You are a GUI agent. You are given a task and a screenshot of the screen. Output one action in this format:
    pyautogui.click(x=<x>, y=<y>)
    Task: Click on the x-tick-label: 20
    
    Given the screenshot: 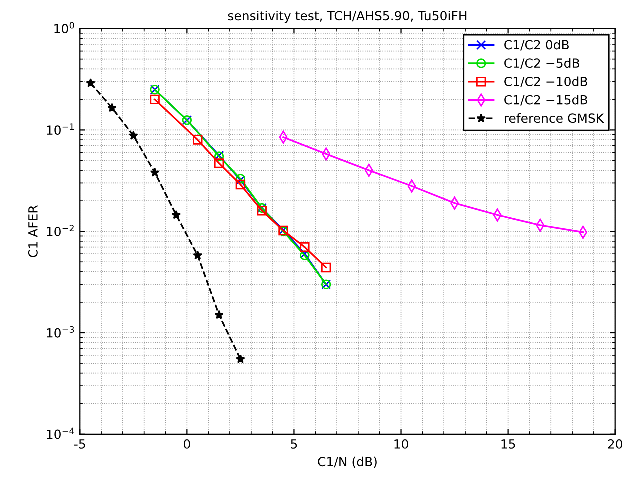 What is the action you would take?
    pyautogui.click(x=615, y=444)
    